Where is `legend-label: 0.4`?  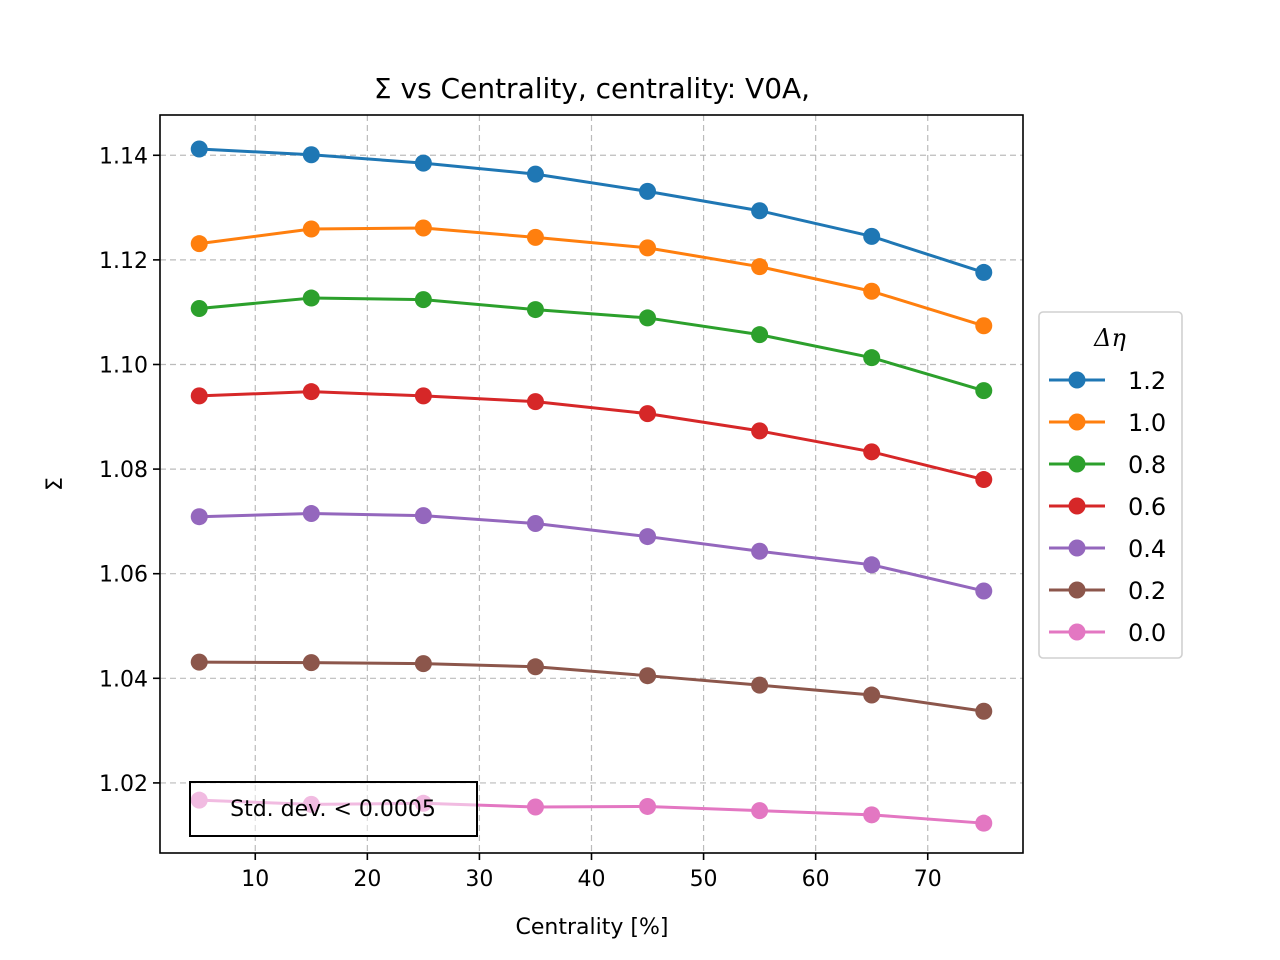 legend-label: 0.4 is located at coordinates (1147, 549).